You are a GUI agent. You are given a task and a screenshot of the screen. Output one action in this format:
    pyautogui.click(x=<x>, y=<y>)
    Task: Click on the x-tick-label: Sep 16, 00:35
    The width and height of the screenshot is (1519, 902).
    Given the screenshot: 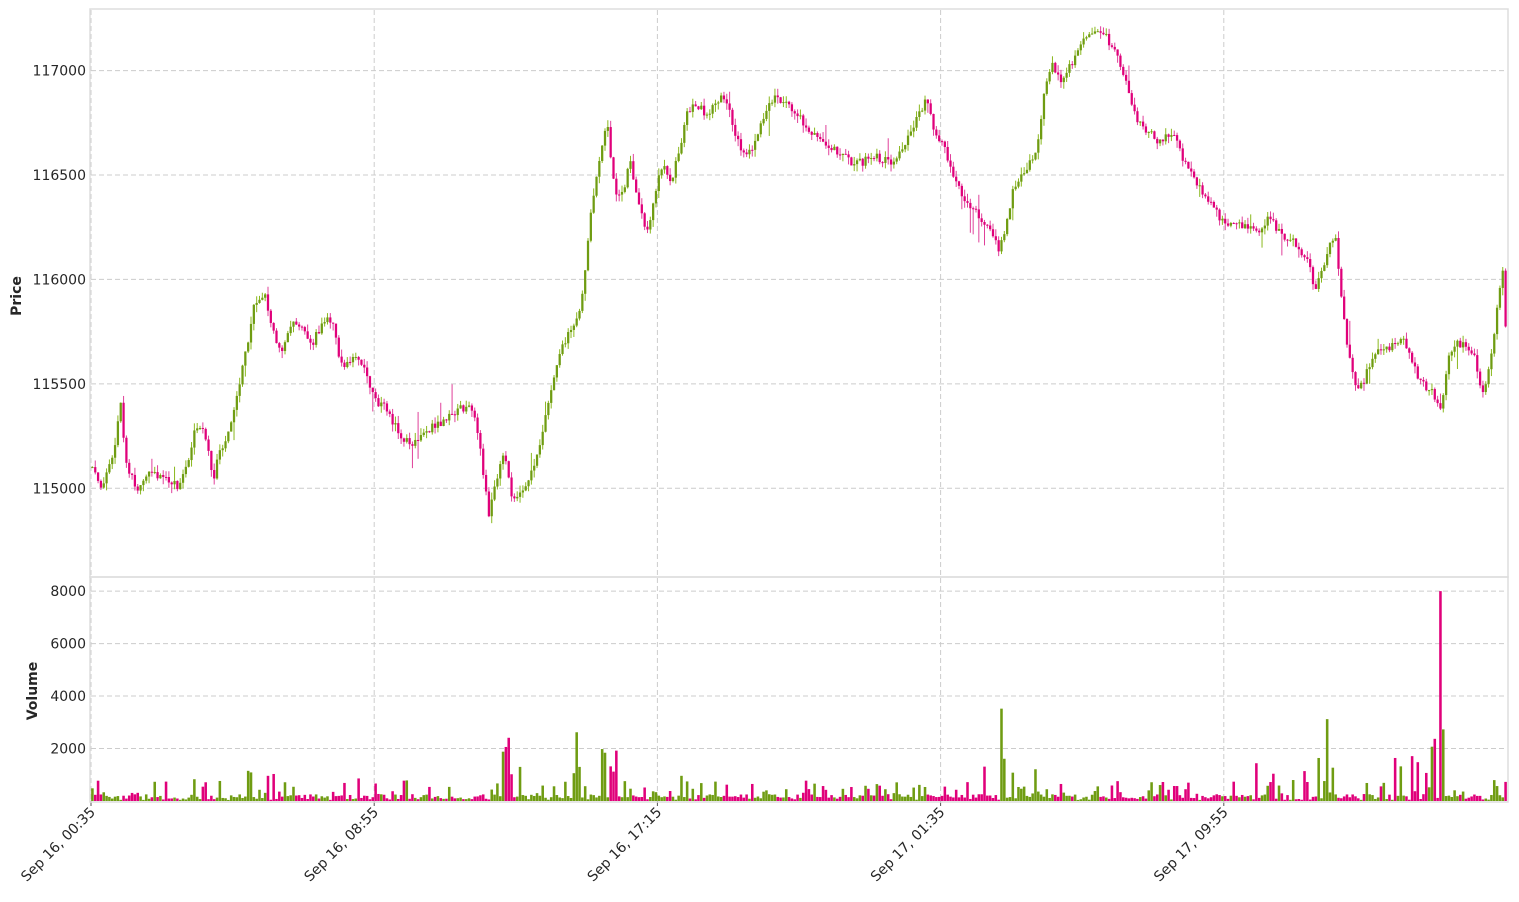 What is the action you would take?
    pyautogui.click(x=58, y=845)
    